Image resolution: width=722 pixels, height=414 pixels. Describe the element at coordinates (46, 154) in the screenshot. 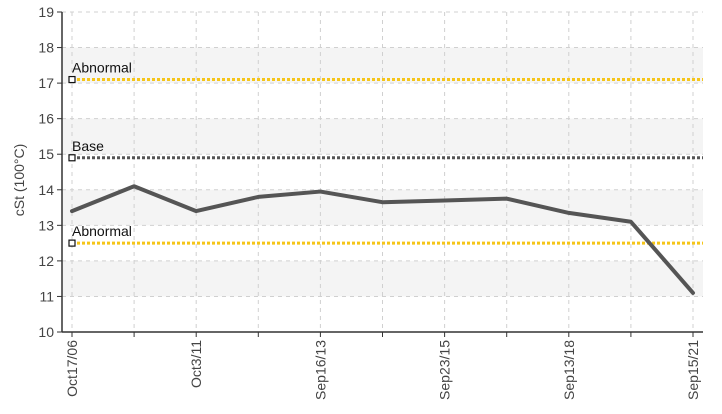

I see `y-tick-label: 15` at that location.